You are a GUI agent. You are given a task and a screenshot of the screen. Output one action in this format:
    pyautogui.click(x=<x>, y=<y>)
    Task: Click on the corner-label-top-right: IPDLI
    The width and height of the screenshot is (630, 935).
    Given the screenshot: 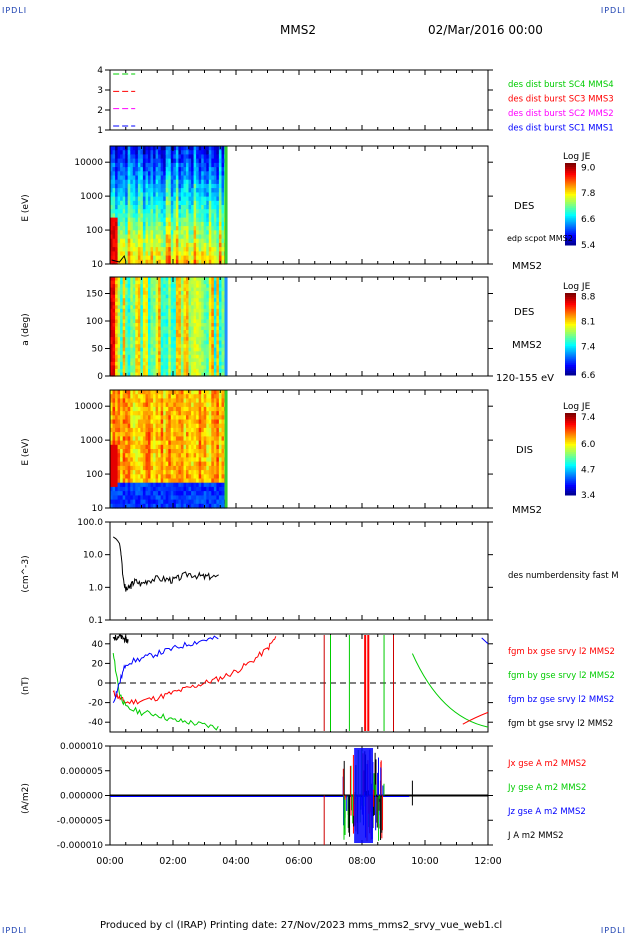 What is the action you would take?
    pyautogui.click(x=613, y=10)
    